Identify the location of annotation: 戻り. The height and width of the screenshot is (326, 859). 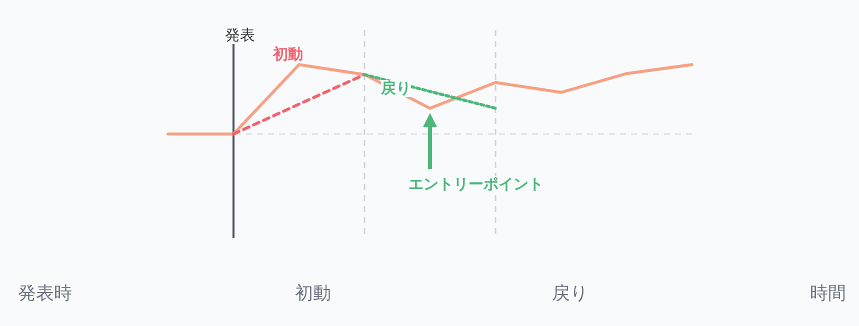
(396, 88).